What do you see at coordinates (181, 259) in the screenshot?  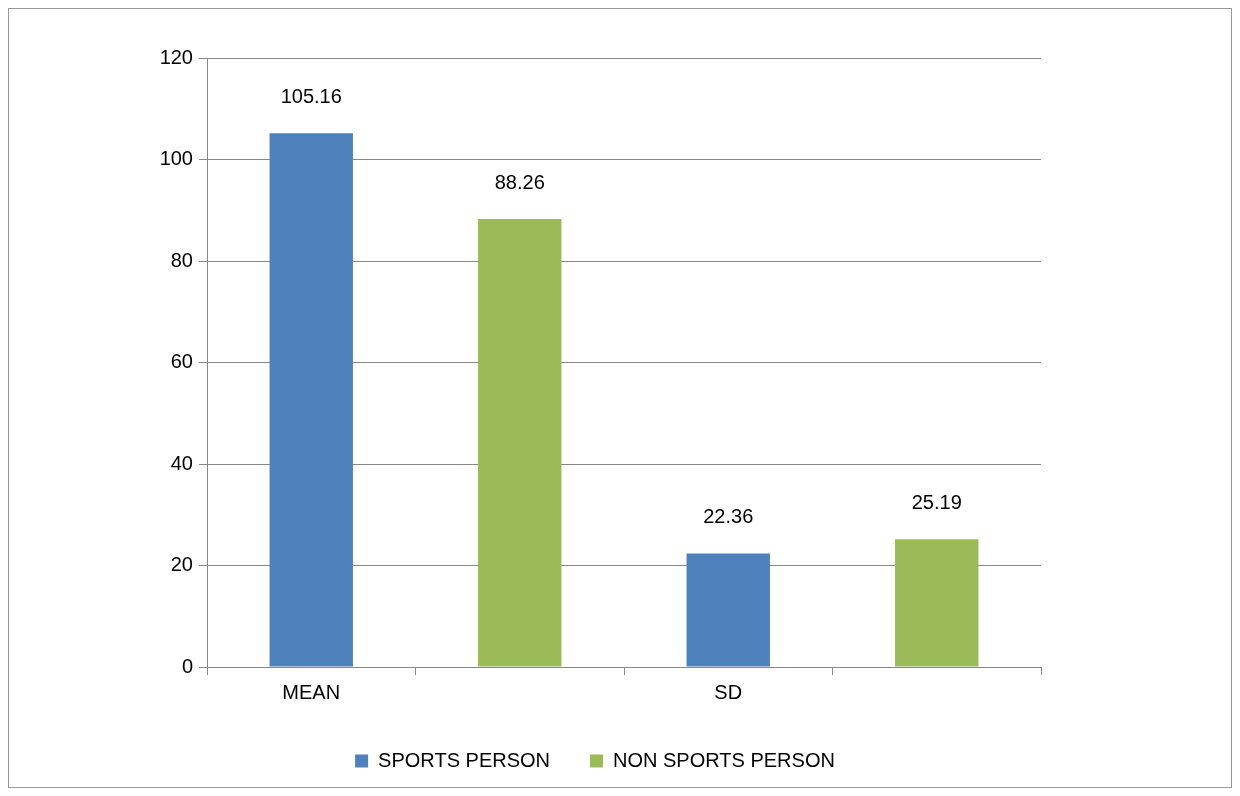 I see `y-tick-label: 80` at bounding box center [181, 259].